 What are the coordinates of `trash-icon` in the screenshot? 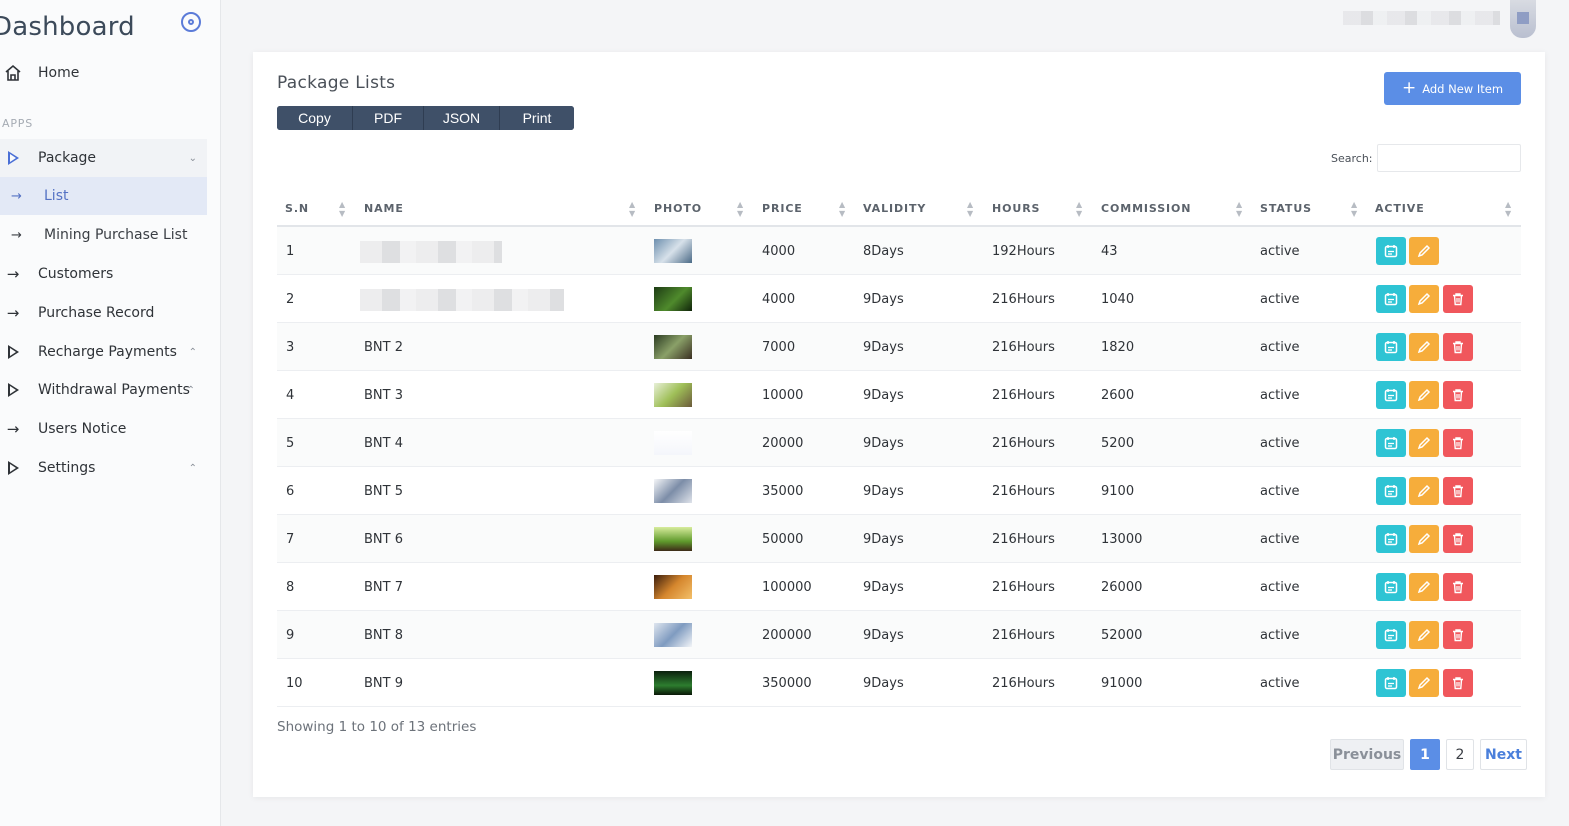 It's located at (1458, 683).